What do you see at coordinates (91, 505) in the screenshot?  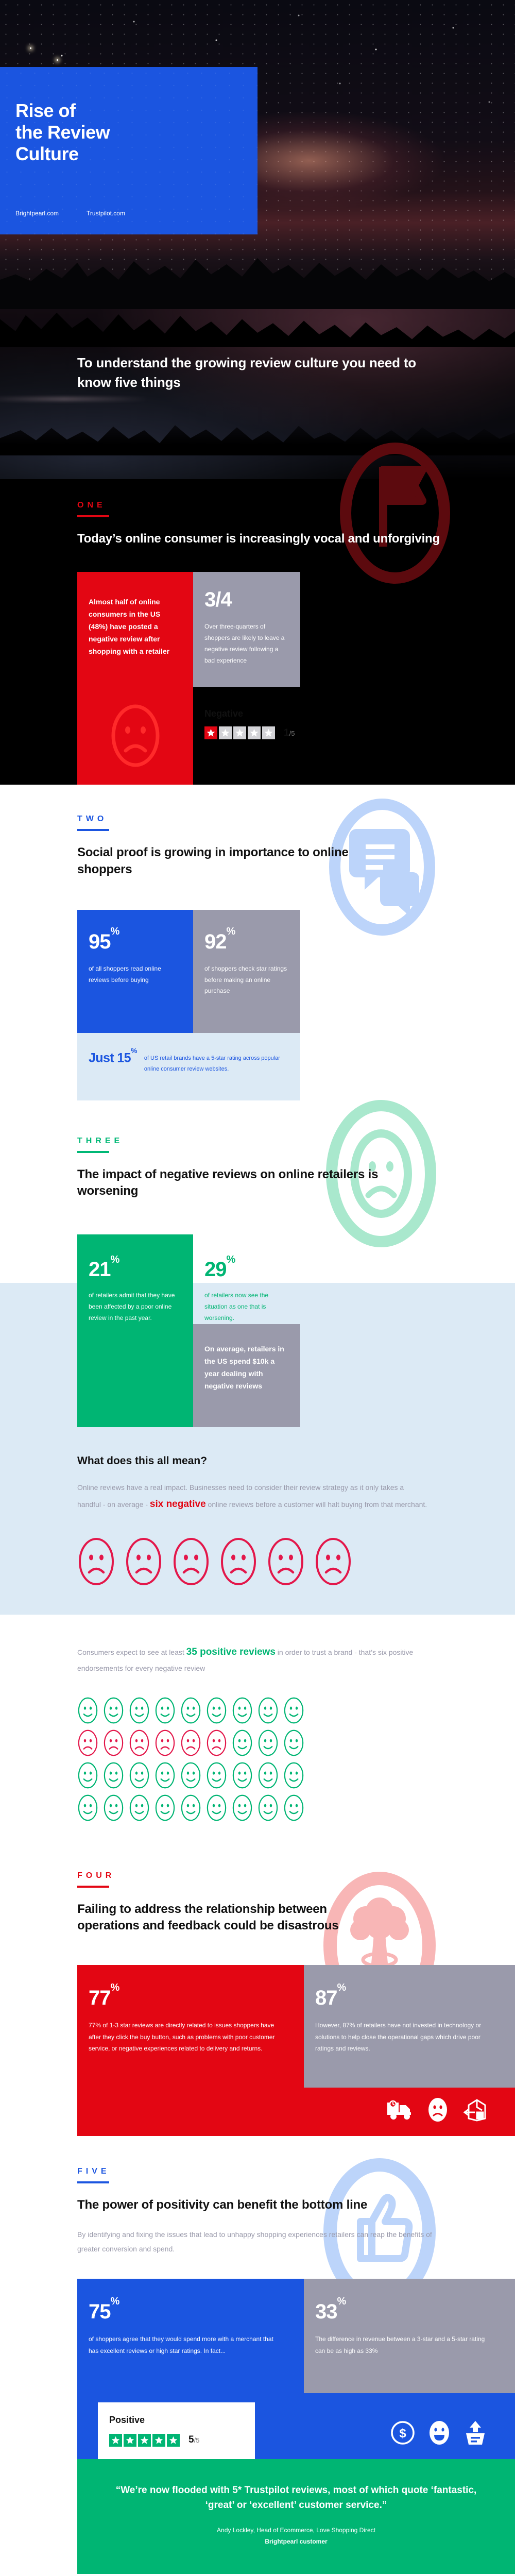 I see `section-one-kicker: ONE` at bounding box center [91, 505].